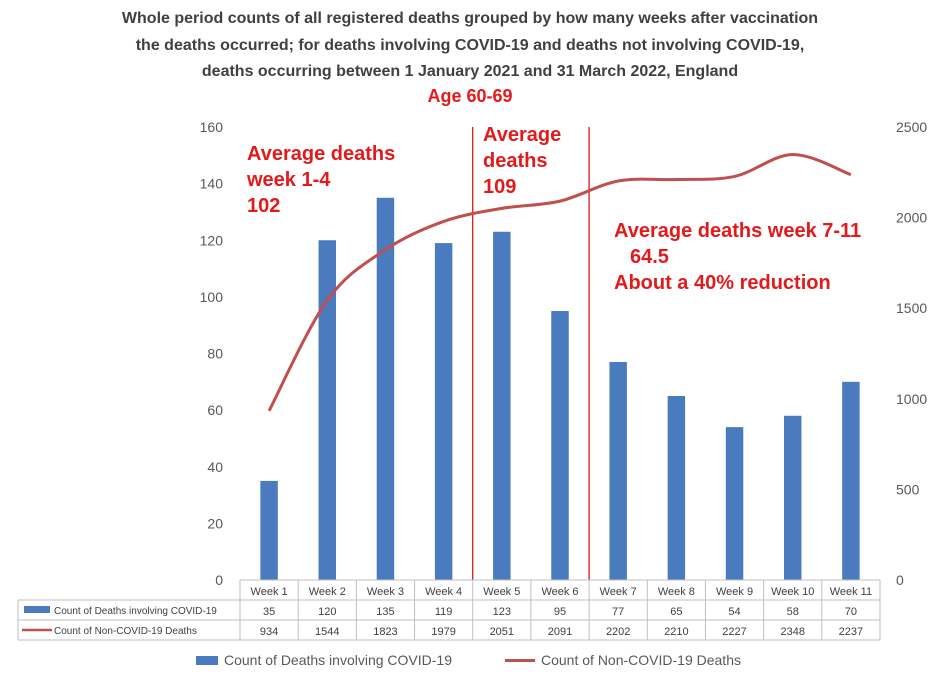 This screenshot has height=678, width=940. I want to click on table-value-non-covid: 2227, so click(734, 632).